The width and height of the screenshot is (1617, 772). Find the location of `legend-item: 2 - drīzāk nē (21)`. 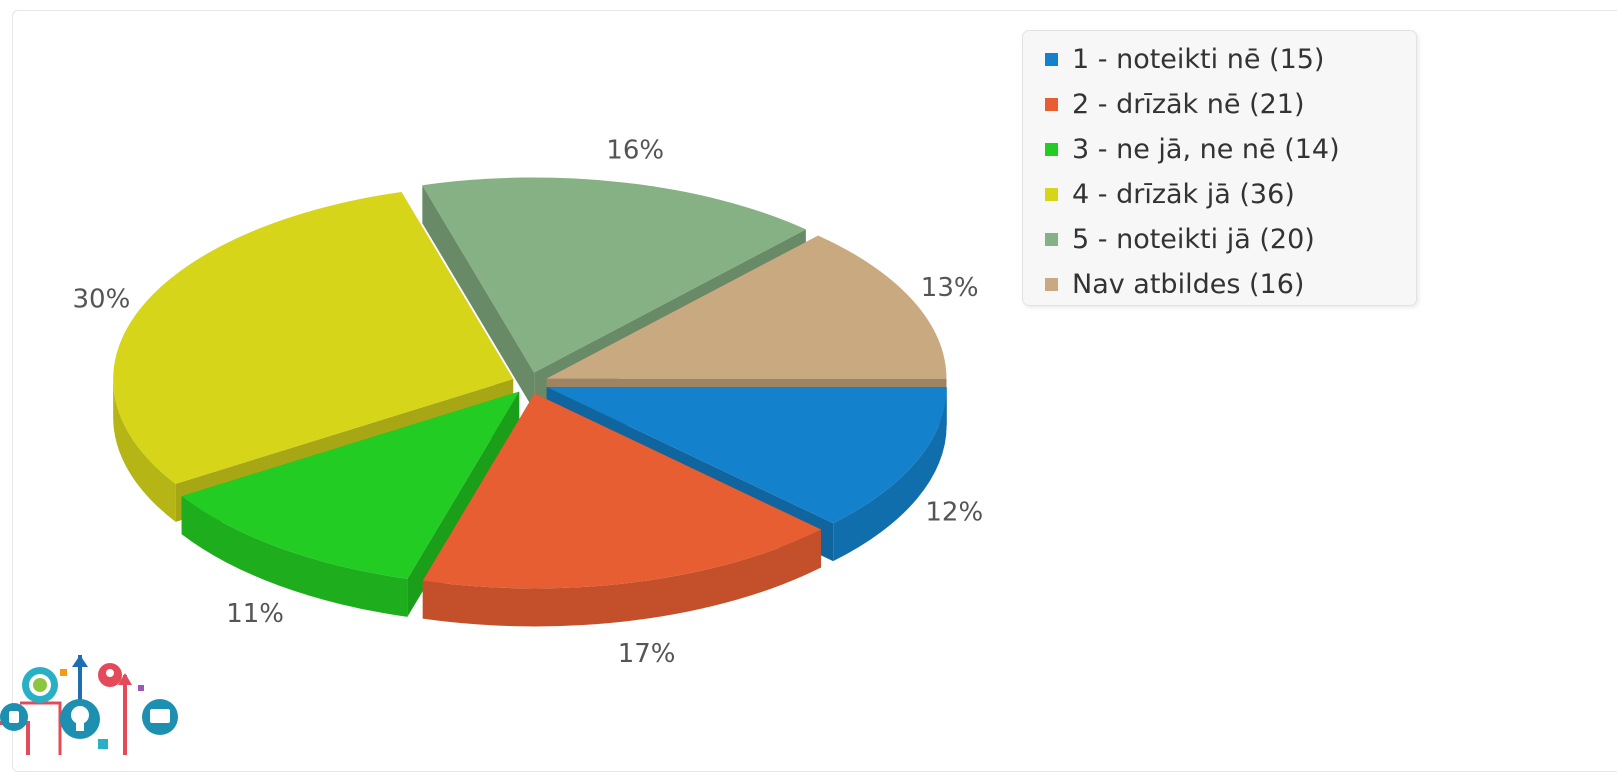

legend-item: 2 - drīzāk nē (21) is located at coordinates (1230, 104).